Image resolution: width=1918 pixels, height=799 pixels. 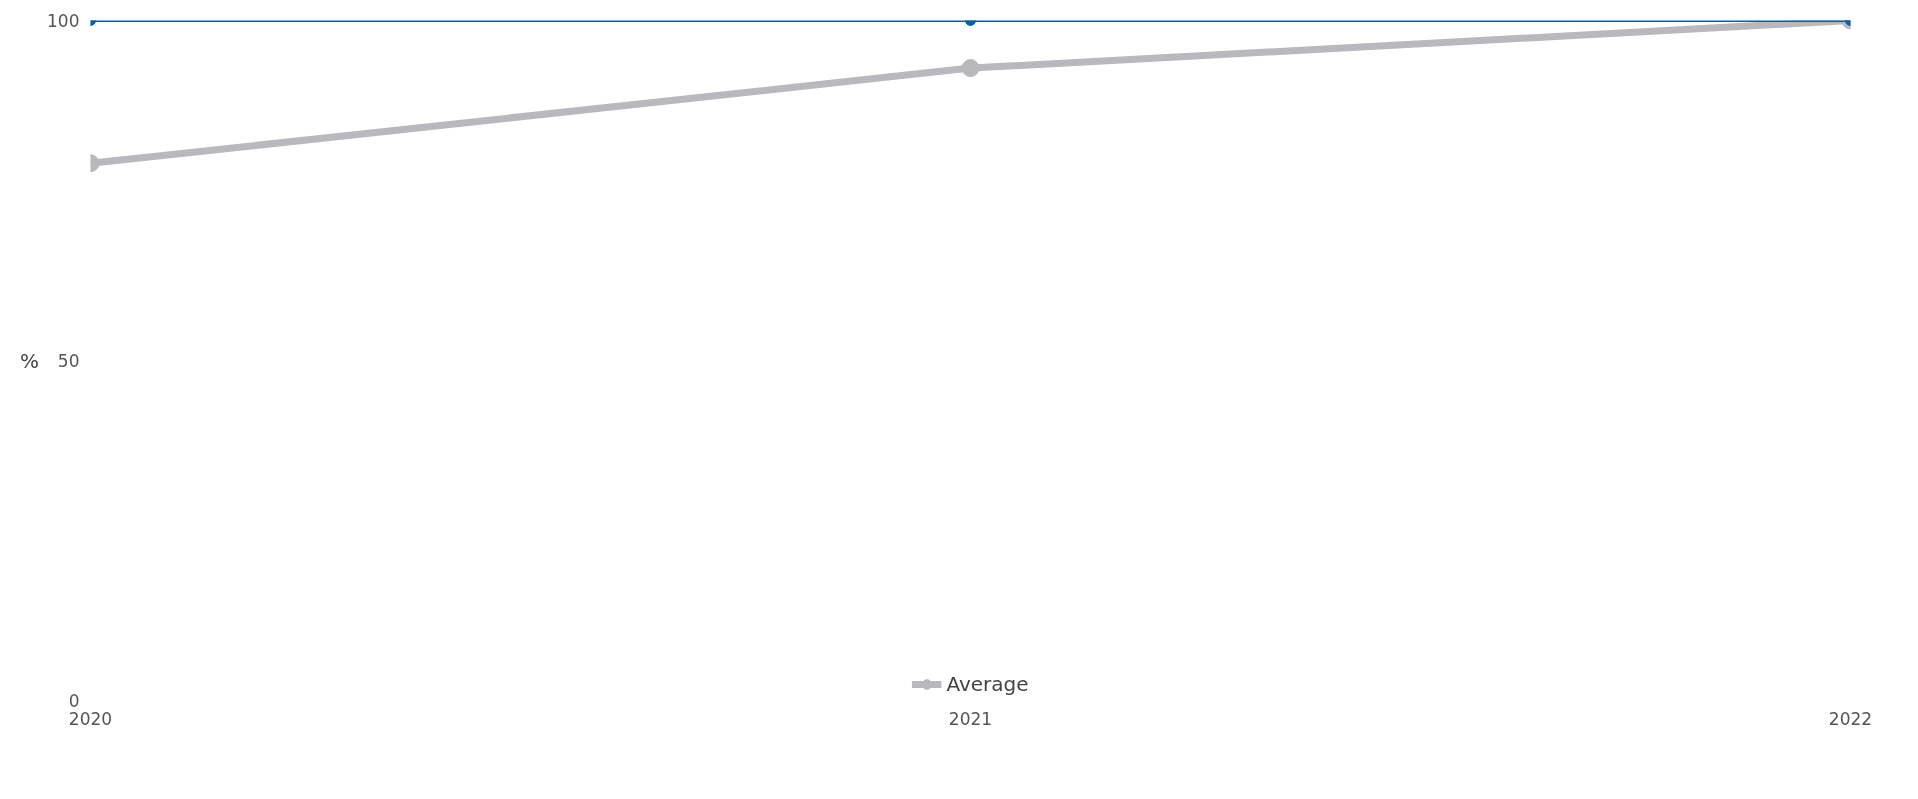 I want to click on y-tick-label: 50, so click(x=68, y=361).